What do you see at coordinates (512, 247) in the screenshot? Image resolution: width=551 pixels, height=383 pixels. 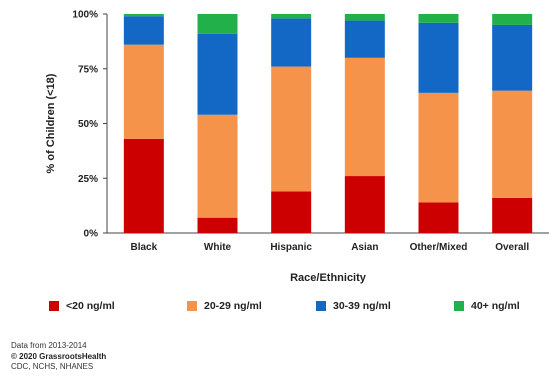 I see `x-category-label: Overall` at bounding box center [512, 247].